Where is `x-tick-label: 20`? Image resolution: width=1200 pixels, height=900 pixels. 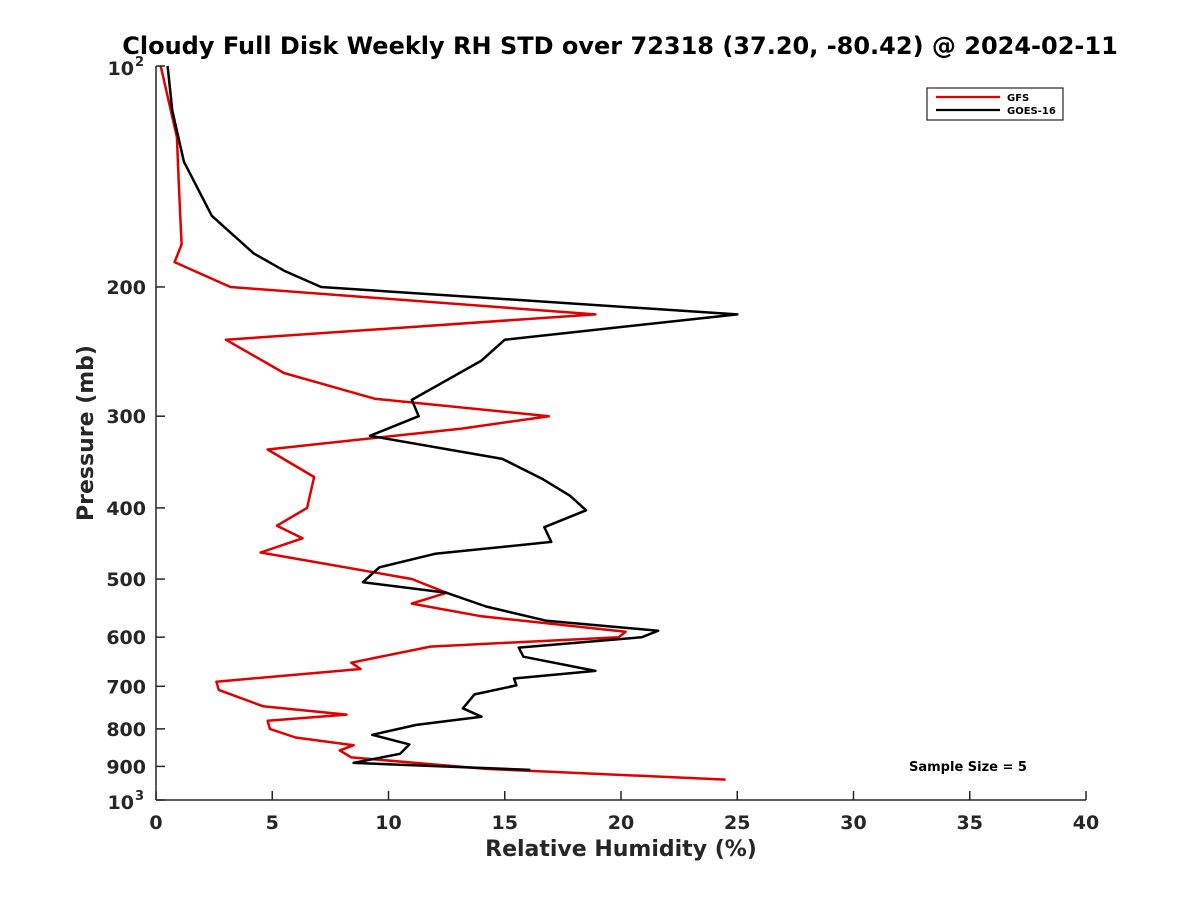
x-tick-label: 20 is located at coordinates (621, 823).